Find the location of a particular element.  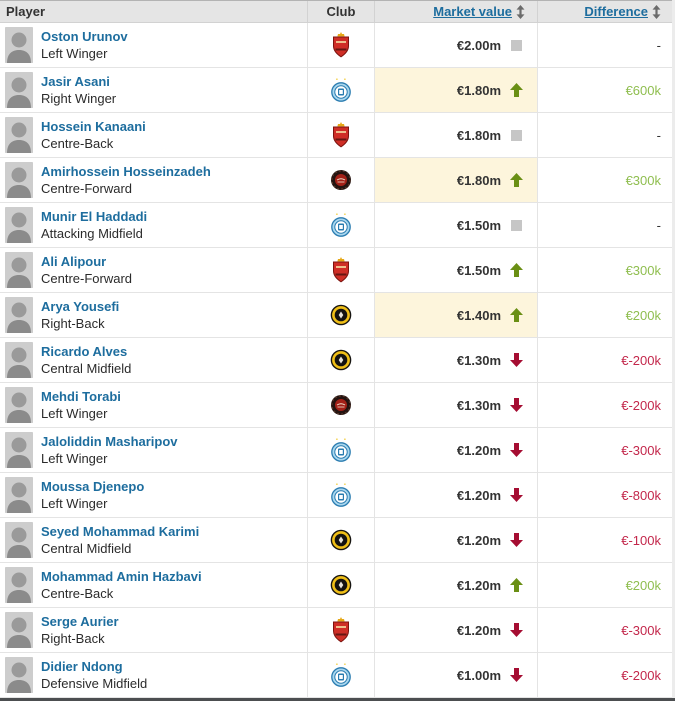

green-up-arrow-icon is located at coordinates (516, 180).